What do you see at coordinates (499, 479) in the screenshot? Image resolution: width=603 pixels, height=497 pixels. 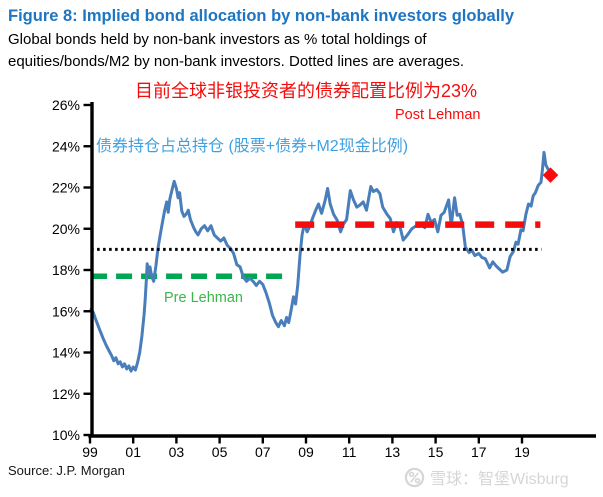 I see `watermark-text: 雪球：智堡Wisburg` at bounding box center [499, 479].